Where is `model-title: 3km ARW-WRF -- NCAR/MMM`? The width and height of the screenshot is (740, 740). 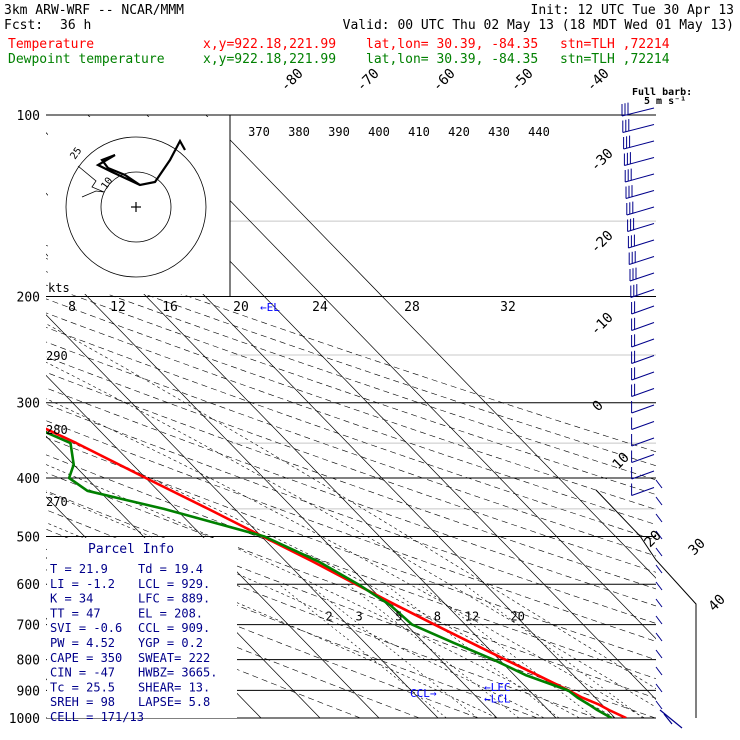 model-title: 3km ARW-WRF -- NCAR/MMM is located at coordinates (94, 10).